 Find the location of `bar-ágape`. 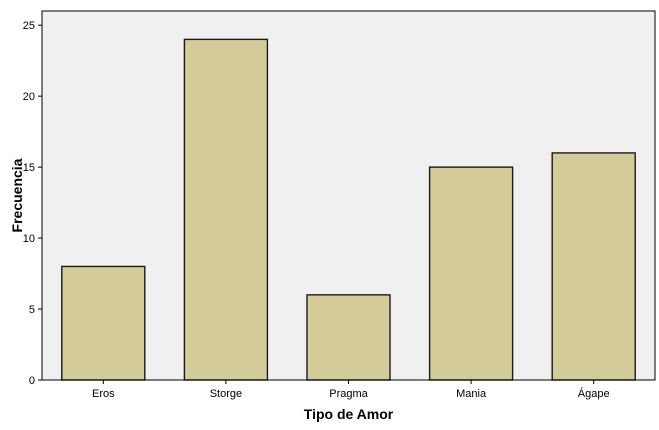

bar-ágape is located at coordinates (593, 266).